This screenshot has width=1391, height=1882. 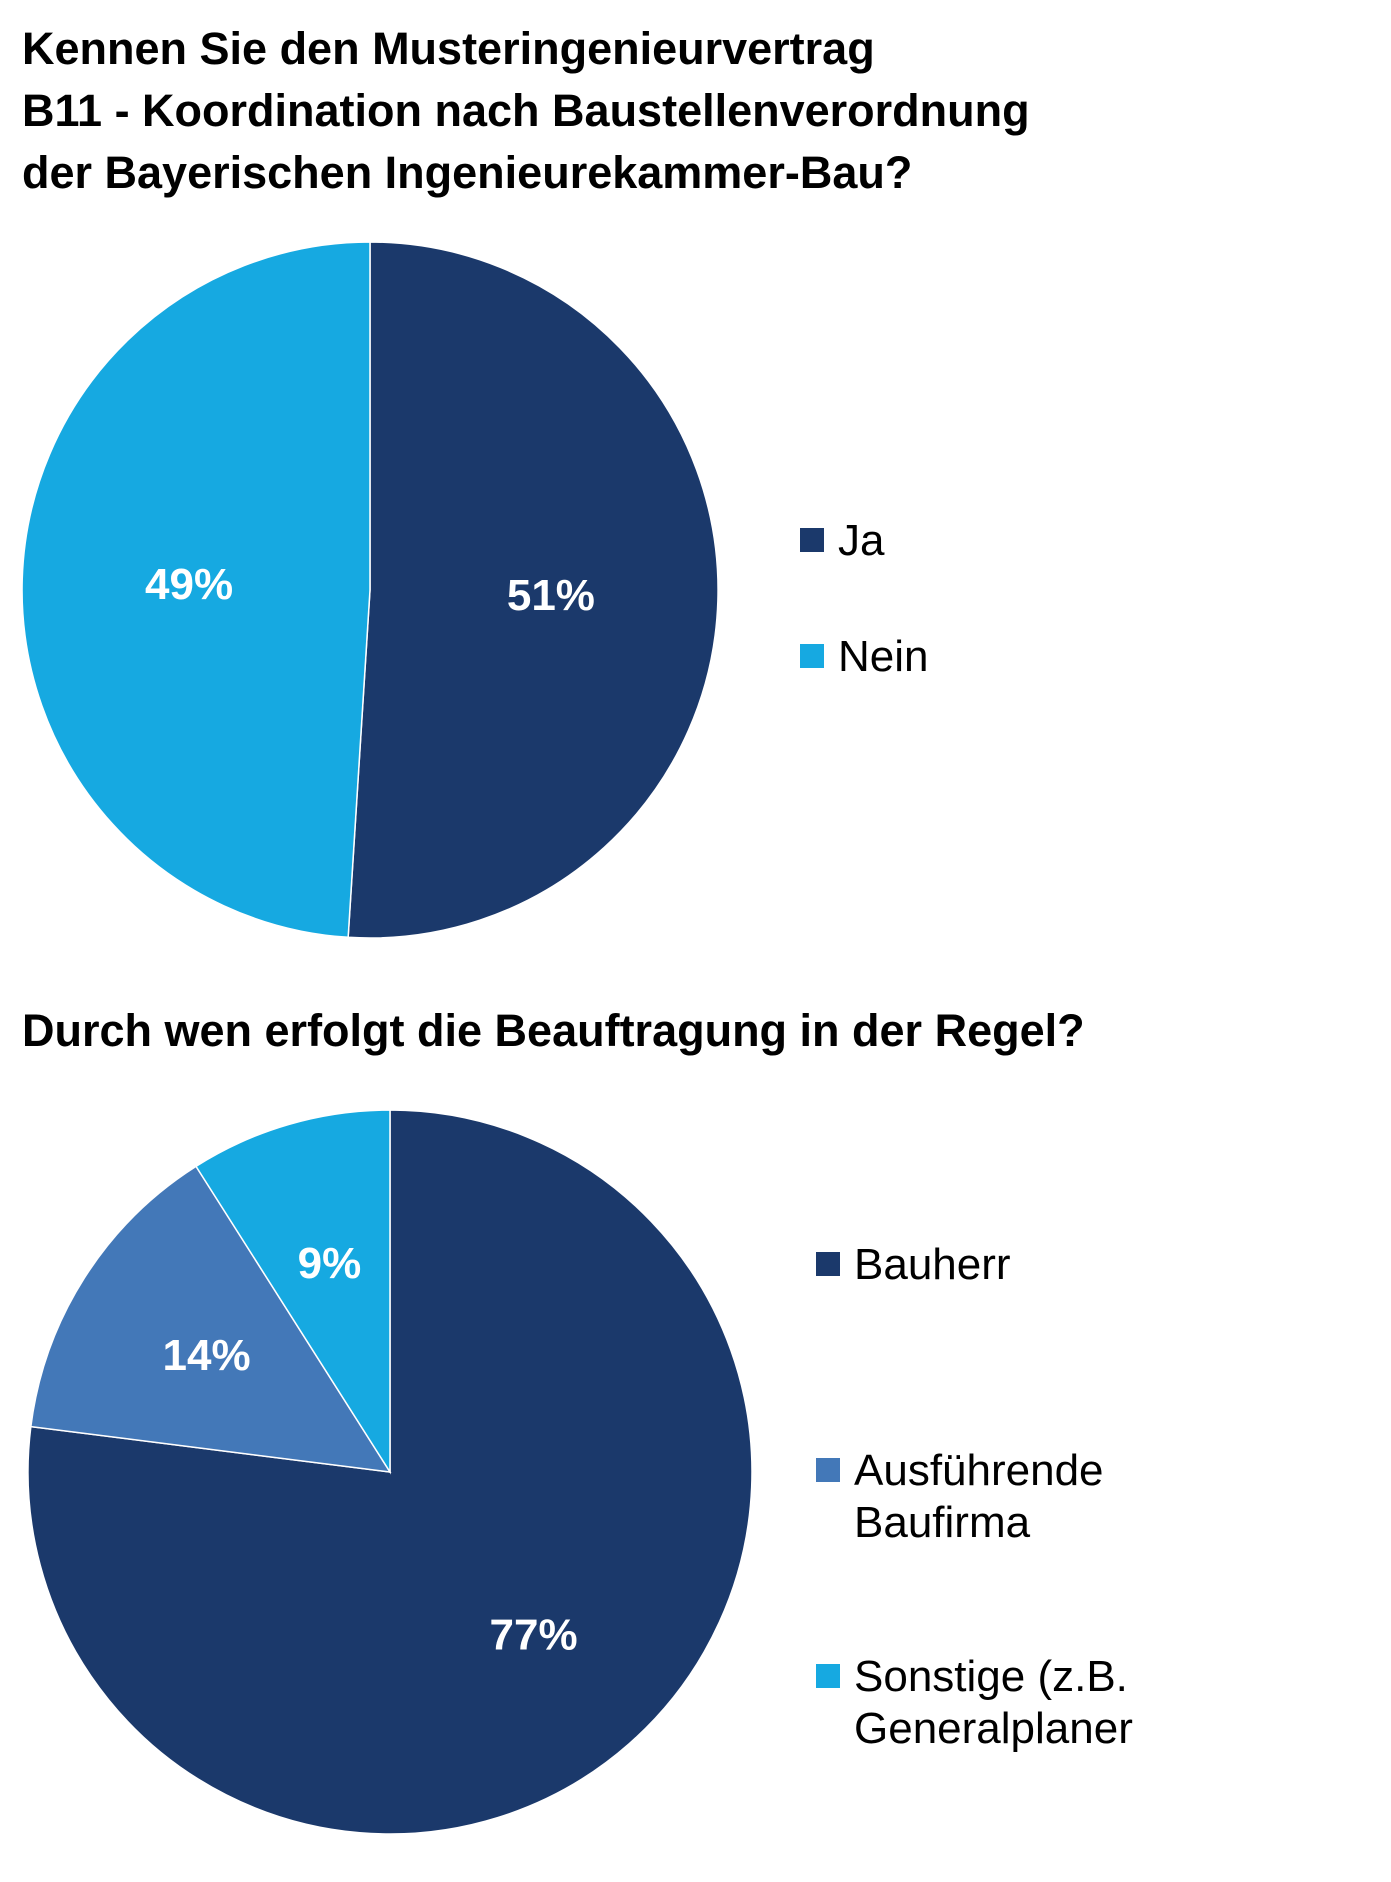 I want to click on chart-1-legend-swatch-nein, so click(x=812, y=656).